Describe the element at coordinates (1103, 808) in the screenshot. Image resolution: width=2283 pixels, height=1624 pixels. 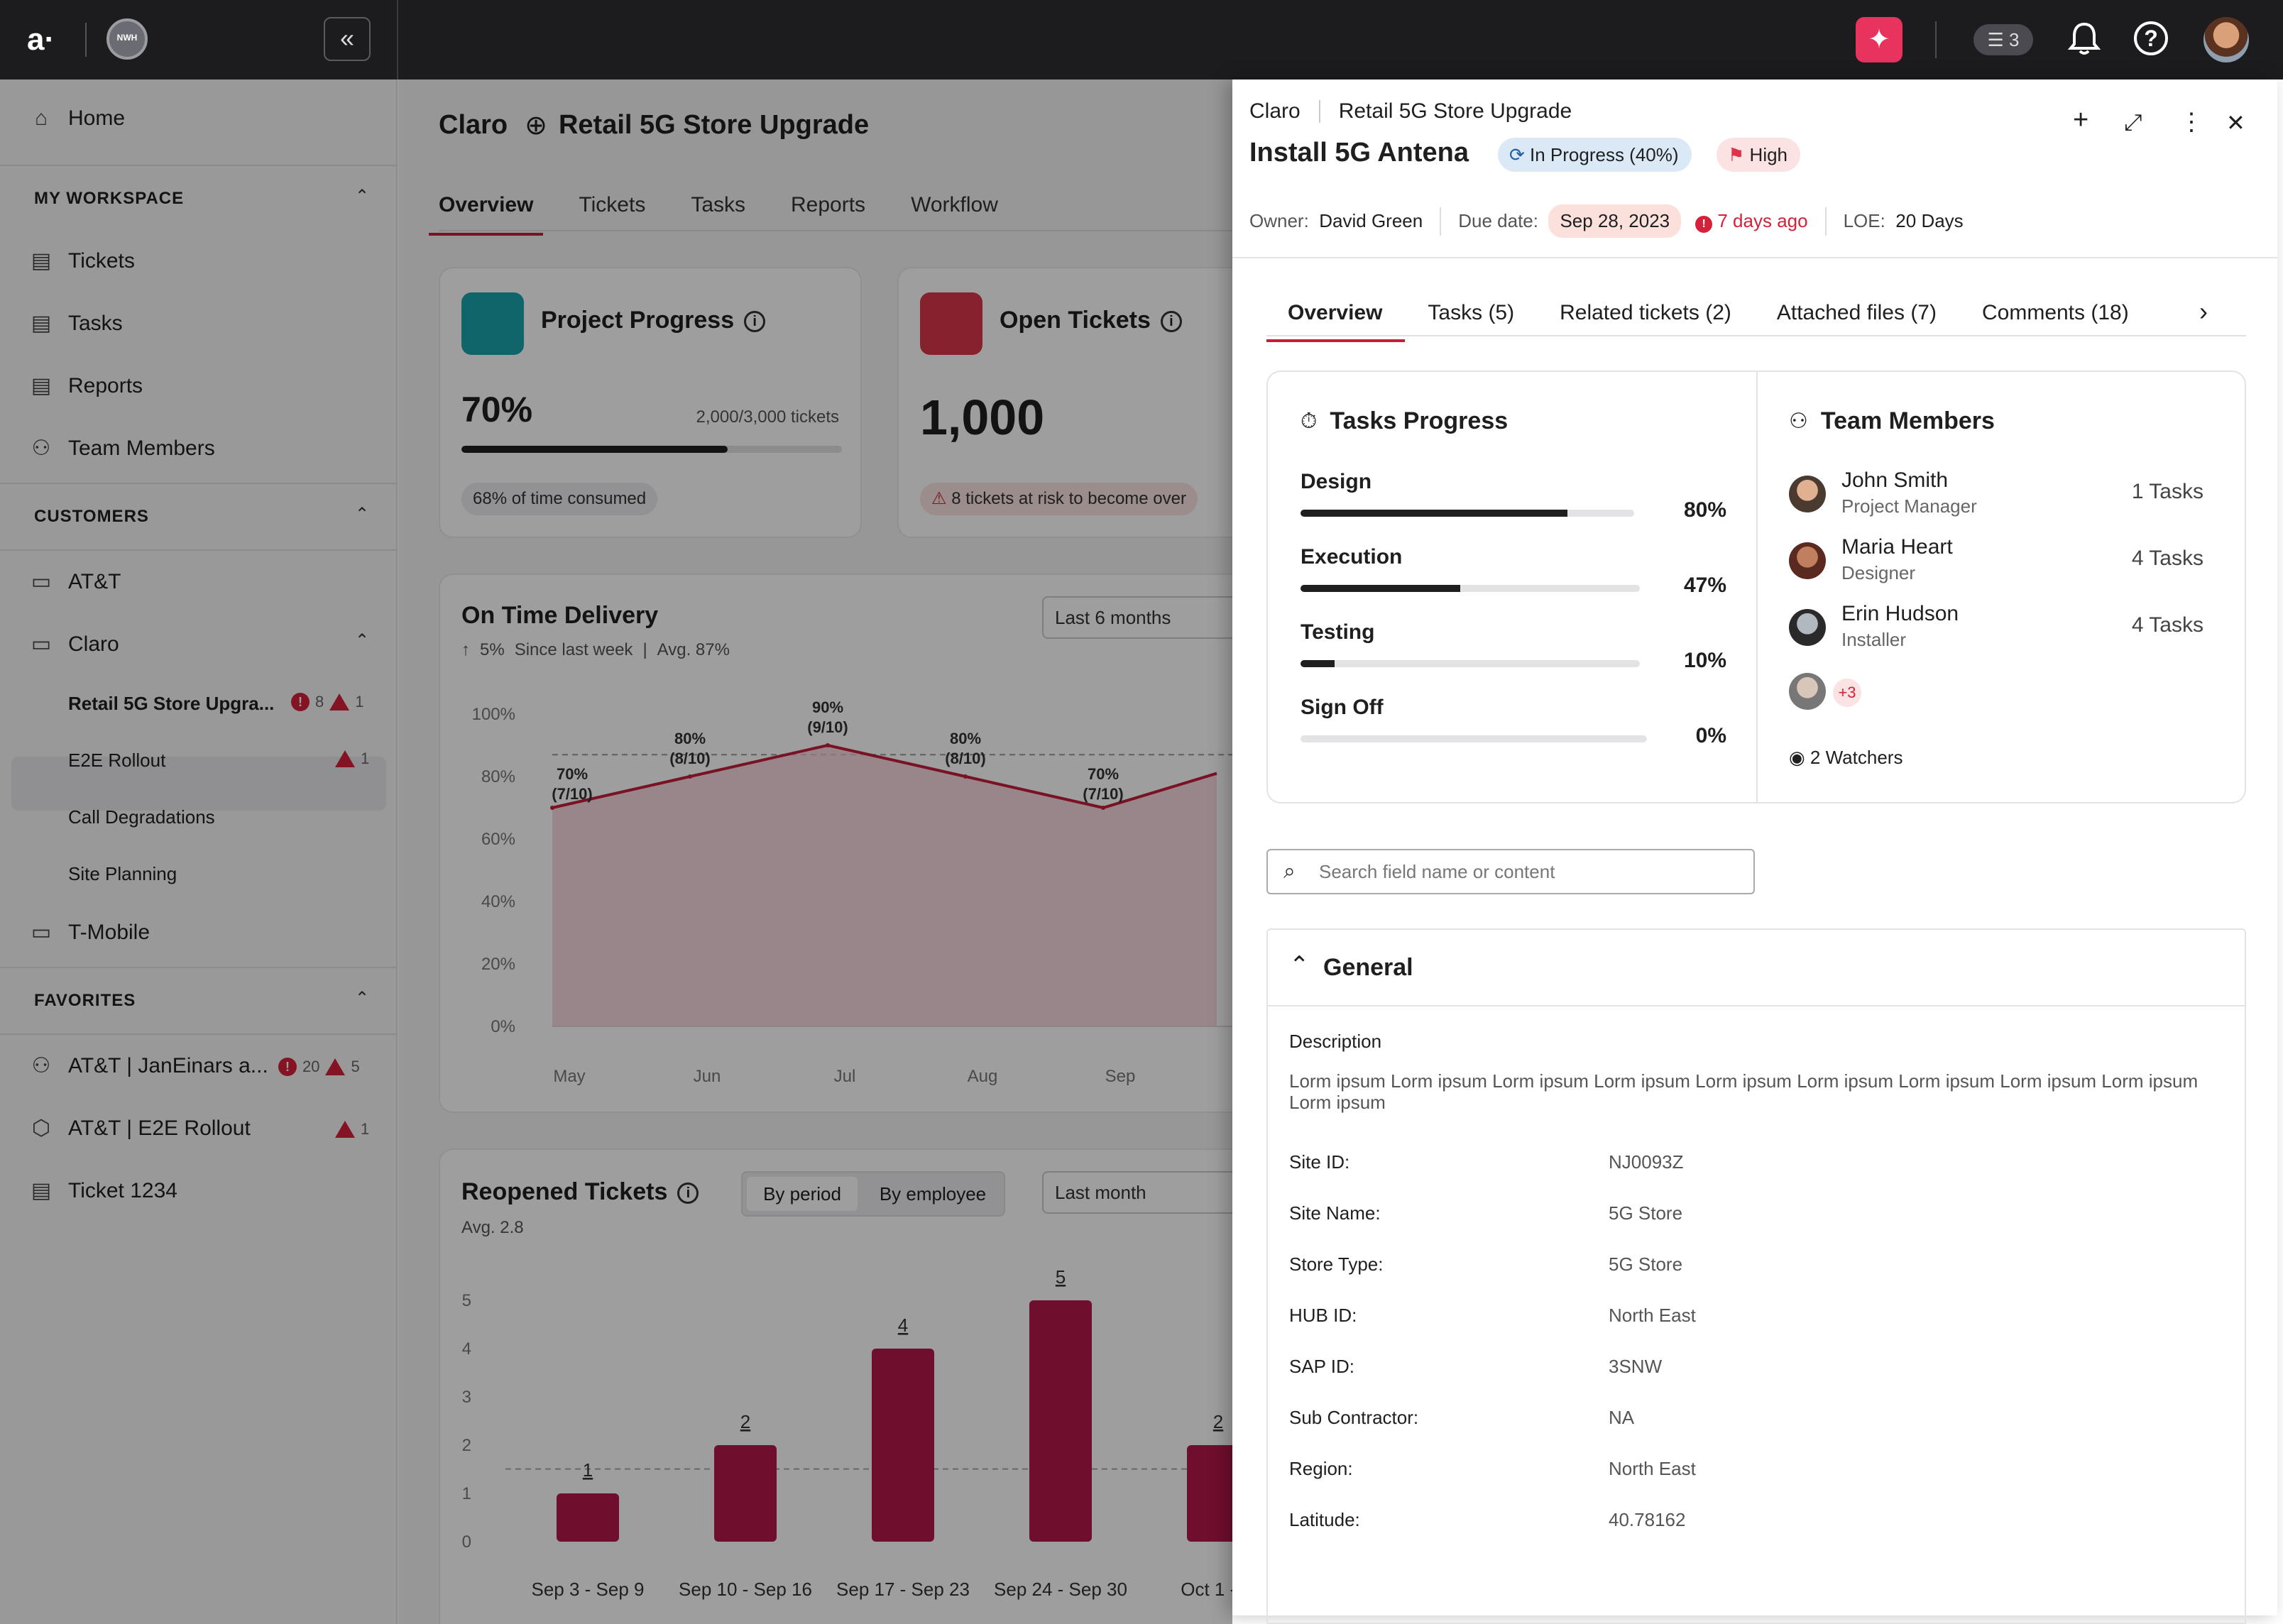
I see `data-point` at that location.